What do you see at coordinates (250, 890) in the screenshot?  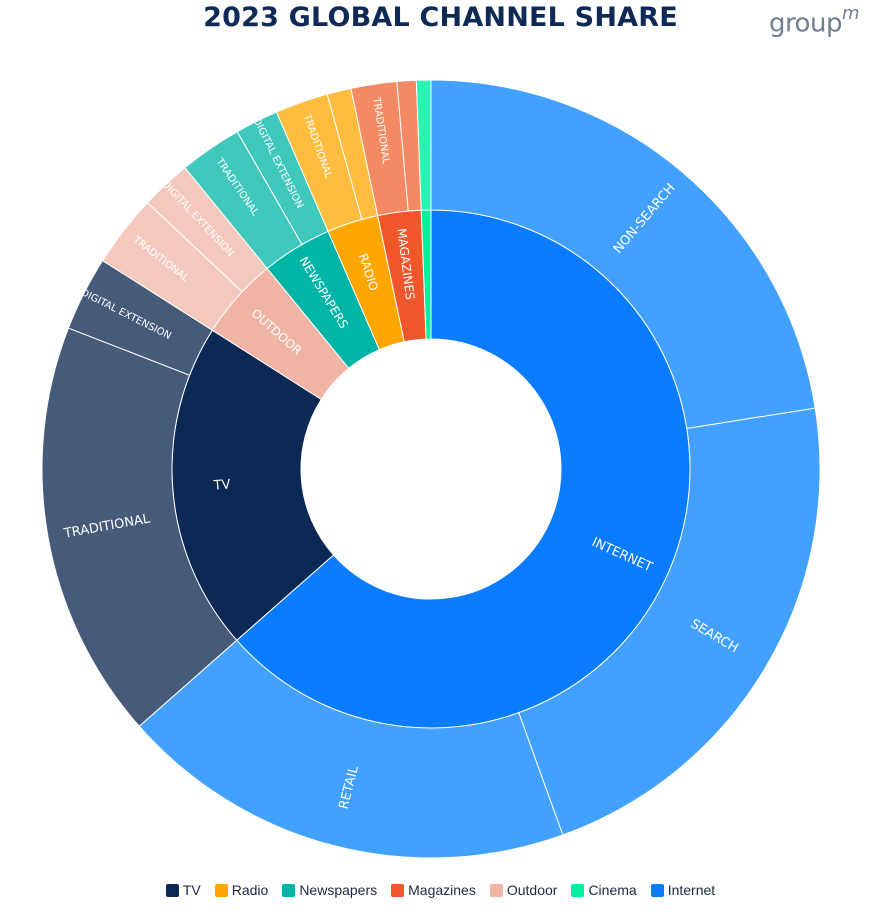 I see `legend-label-radio: Radio` at bounding box center [250, 890].